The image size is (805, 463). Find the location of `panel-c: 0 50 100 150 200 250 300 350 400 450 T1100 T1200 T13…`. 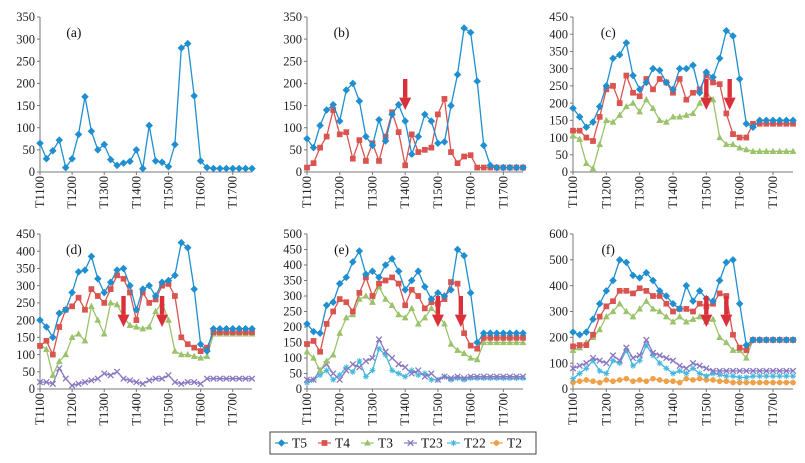

panel-c: 0 50 100 150 200 250 300 350 400 450 T1100 T1200 T13… is located at coordinates (673, 109).